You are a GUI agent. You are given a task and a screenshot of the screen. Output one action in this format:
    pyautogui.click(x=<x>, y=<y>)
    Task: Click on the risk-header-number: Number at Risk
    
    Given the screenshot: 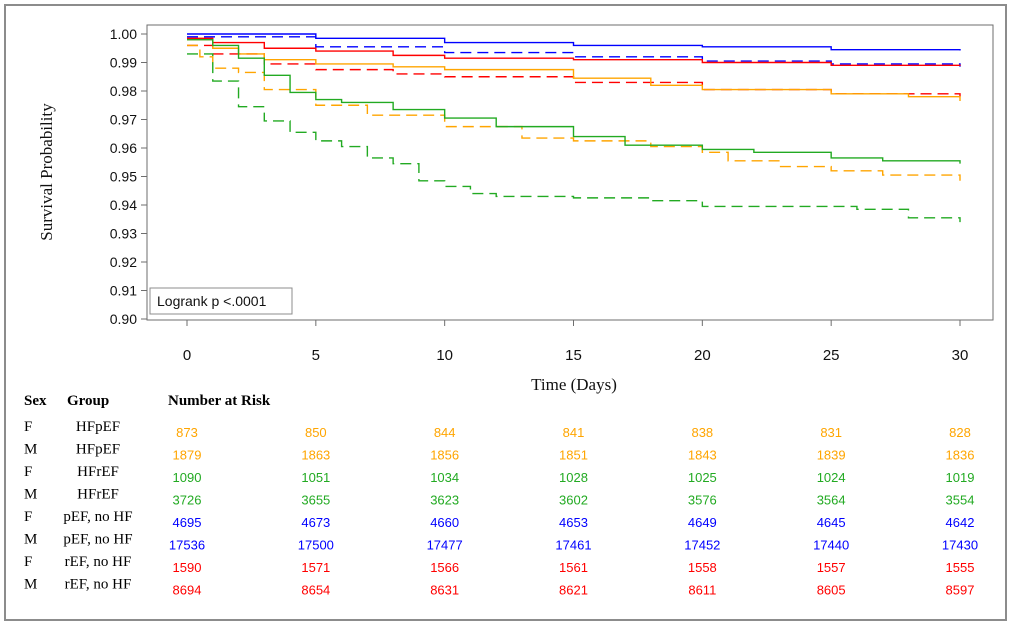 What is the action you would take?
    pyautogui.click(x=219, y=401)
    